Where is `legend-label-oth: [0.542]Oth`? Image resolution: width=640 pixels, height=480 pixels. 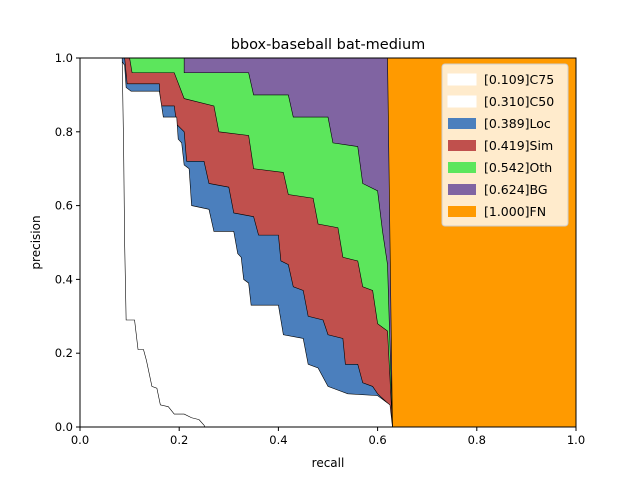 legend-label-oth: [0.542]Oth is located at coordinates (518, 167).